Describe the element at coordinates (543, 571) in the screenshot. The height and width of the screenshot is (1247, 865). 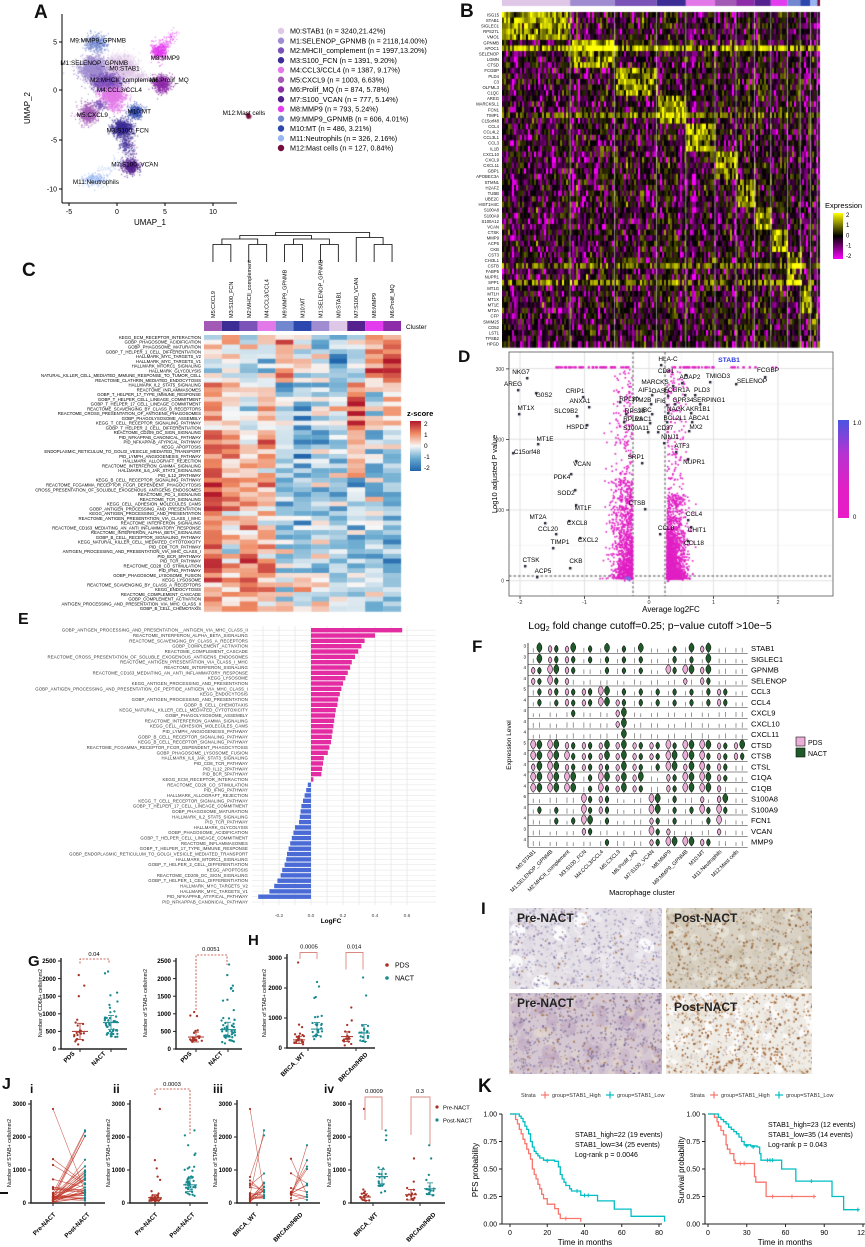
I see `svg-text: ACP5` at that location.